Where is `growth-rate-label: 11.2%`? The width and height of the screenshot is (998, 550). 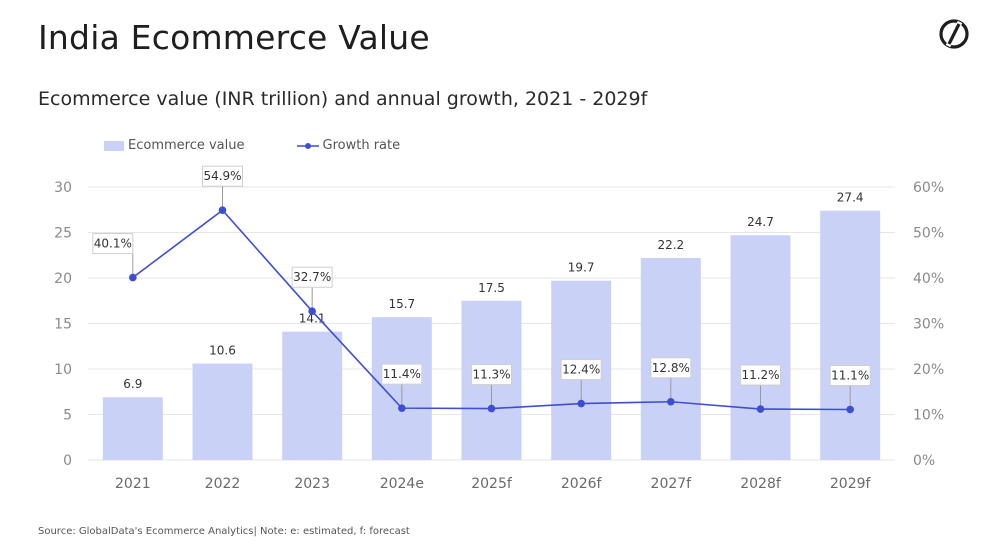
growth-rate-label: 11.2% is located at coordinates (760, 375).